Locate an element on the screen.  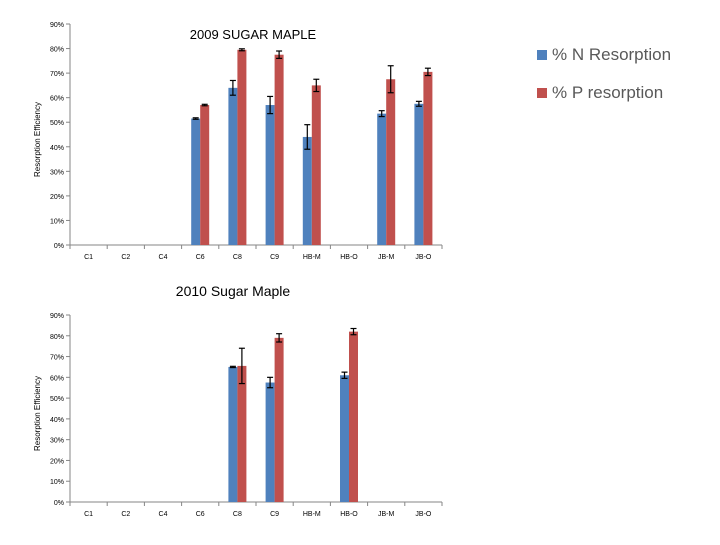
chart-2-x-tick-label: C8 is located at coordinates (237, 514).